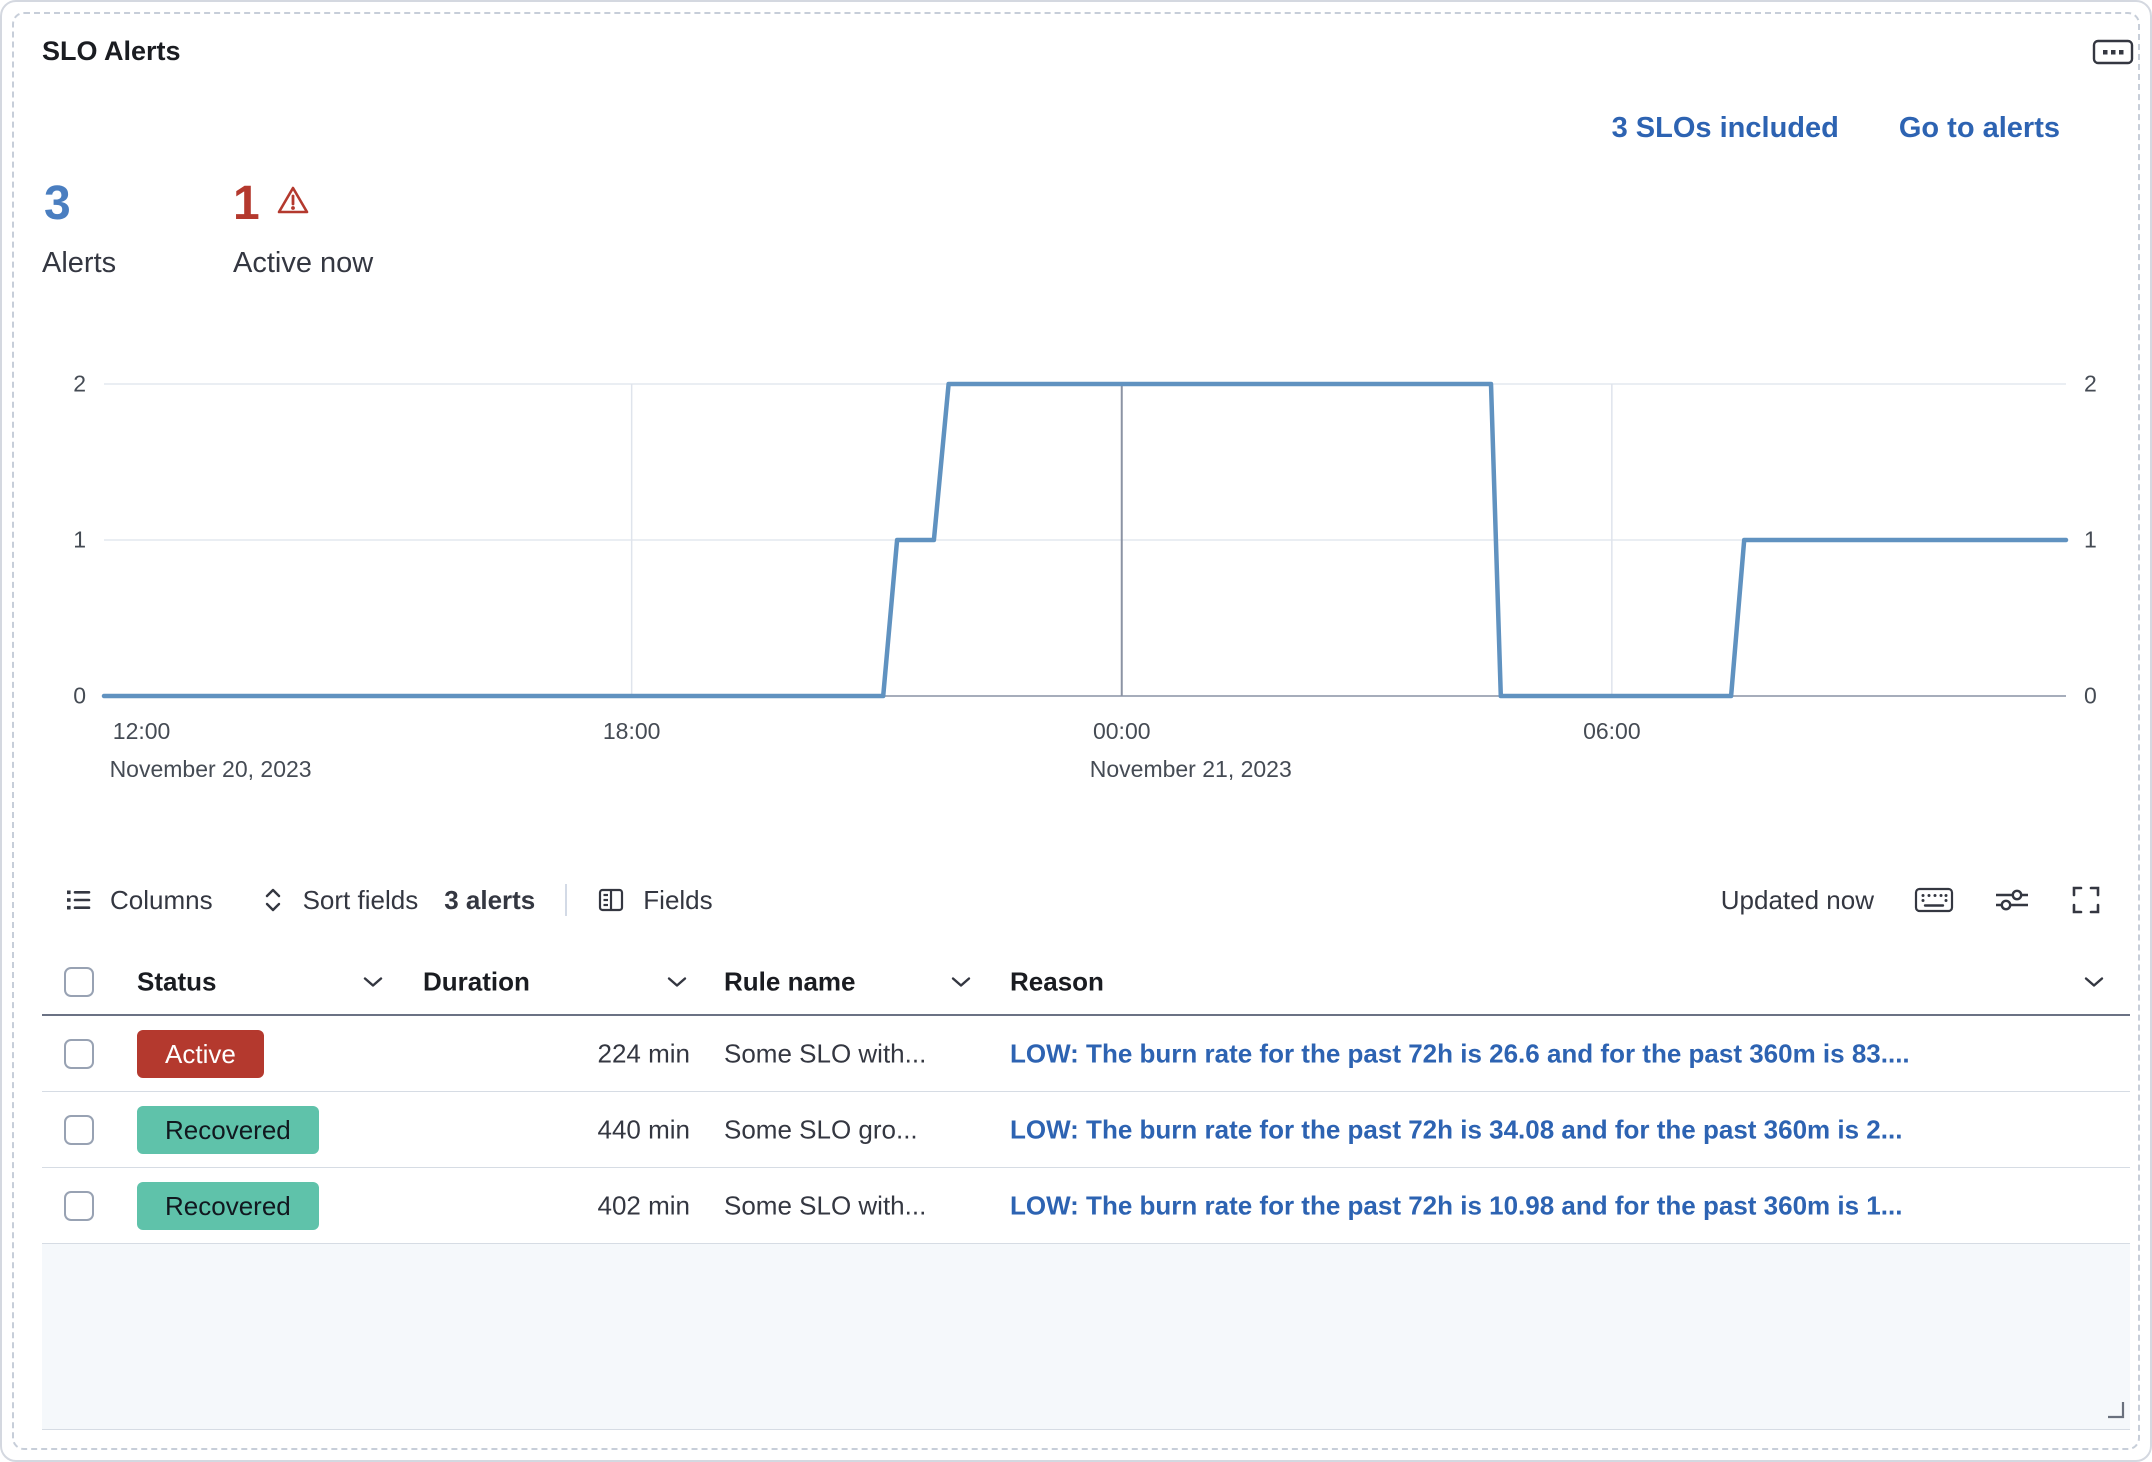  I want to click on duration-cell: 440 min, so click(644, 1129).